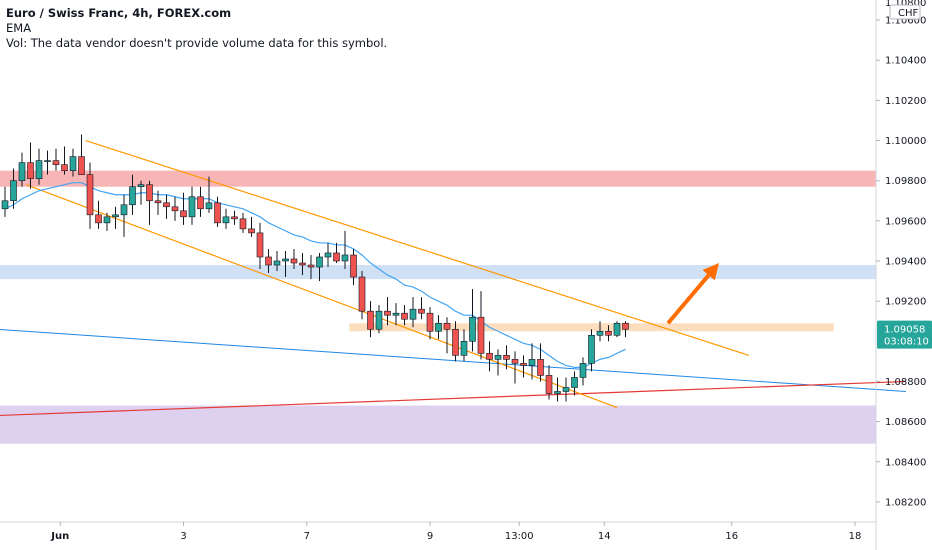 The width and height of the screenshot is (932, 550). I want to click on time-tick-label: 16, so click(731, 536).